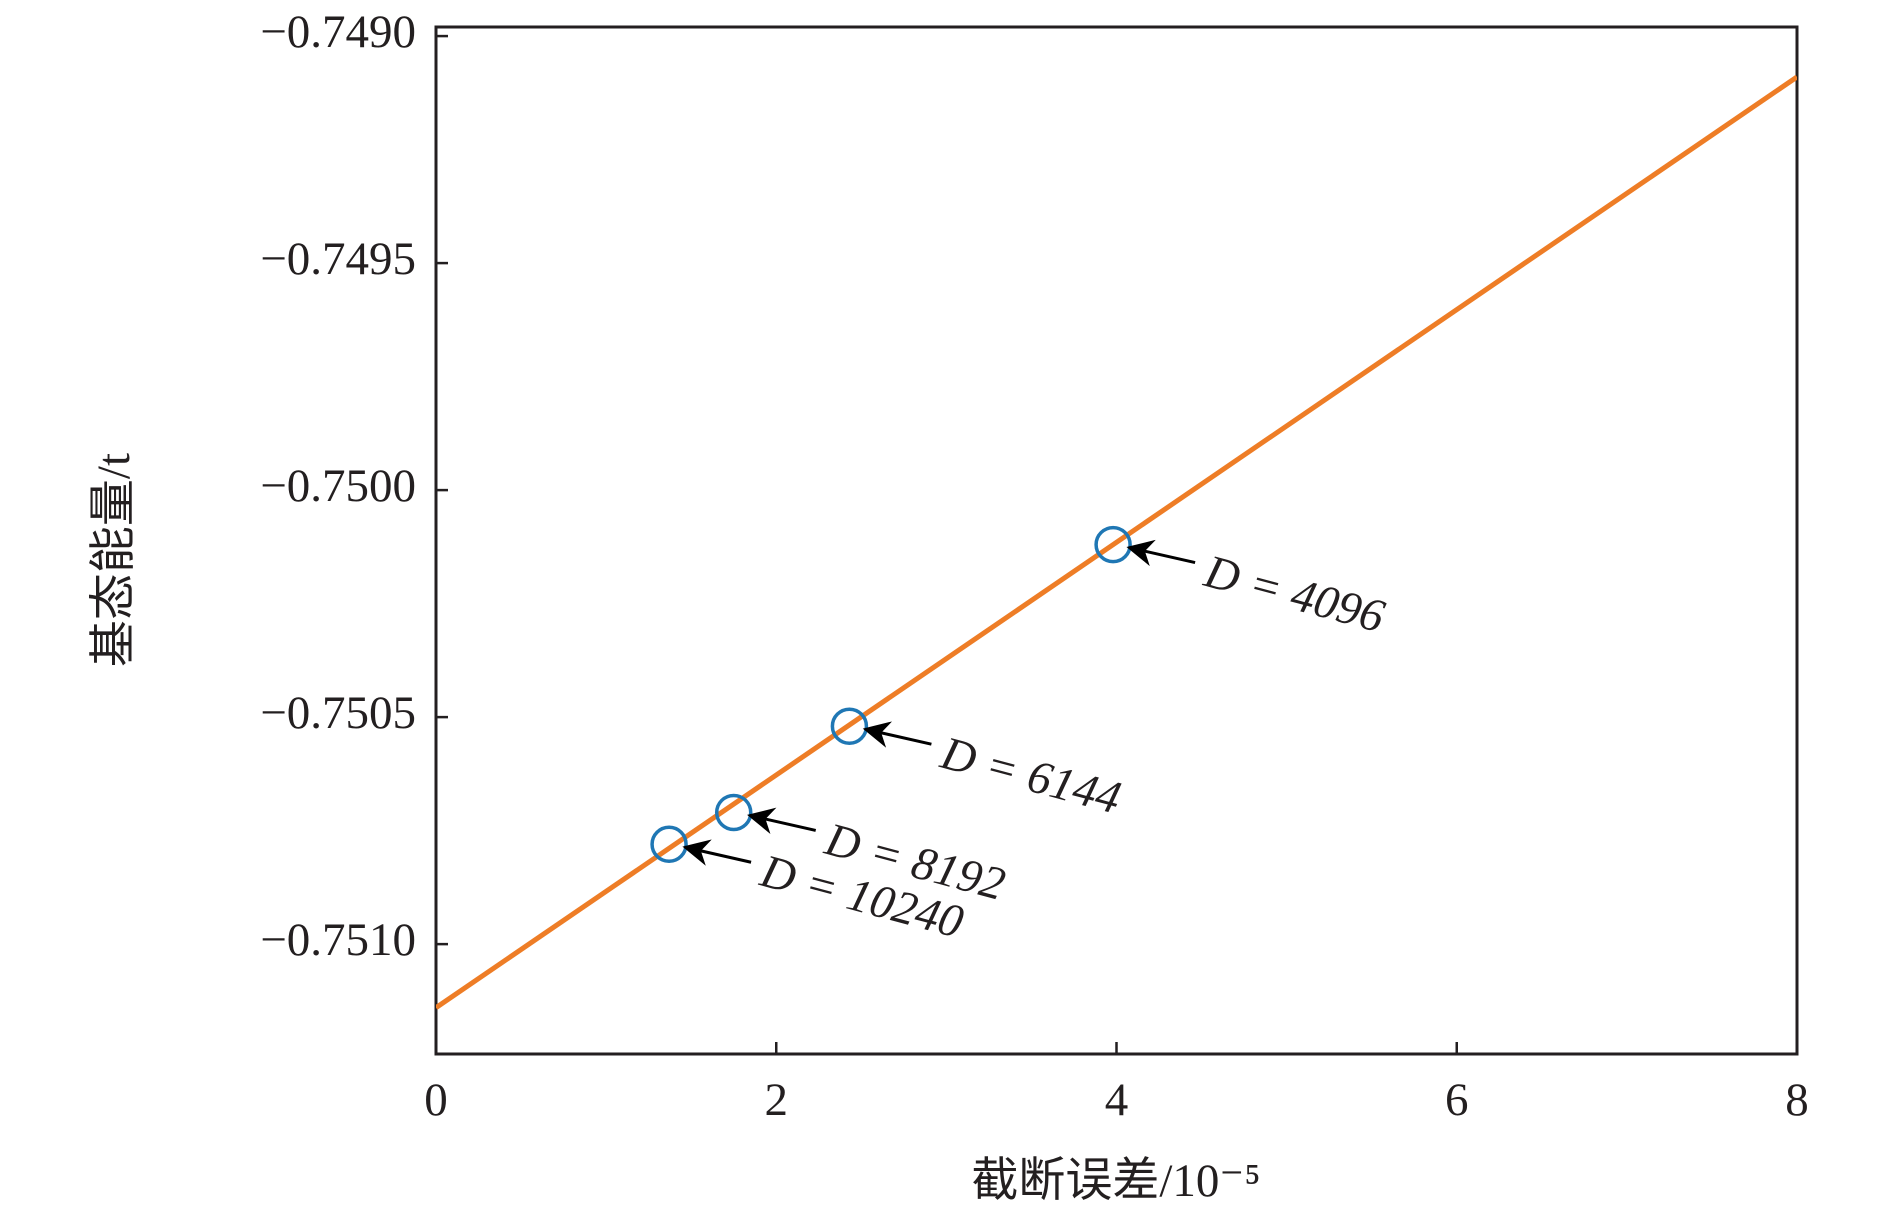  Describe the element at coordinates (338, 486) in the screenshot. I see `y-tick-label: −0.7500` at that location.